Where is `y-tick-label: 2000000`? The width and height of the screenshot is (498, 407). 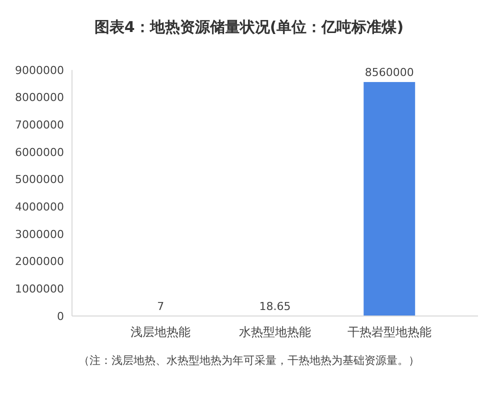
y-tick-label: 2000000 is located at coordinates (39, 261).